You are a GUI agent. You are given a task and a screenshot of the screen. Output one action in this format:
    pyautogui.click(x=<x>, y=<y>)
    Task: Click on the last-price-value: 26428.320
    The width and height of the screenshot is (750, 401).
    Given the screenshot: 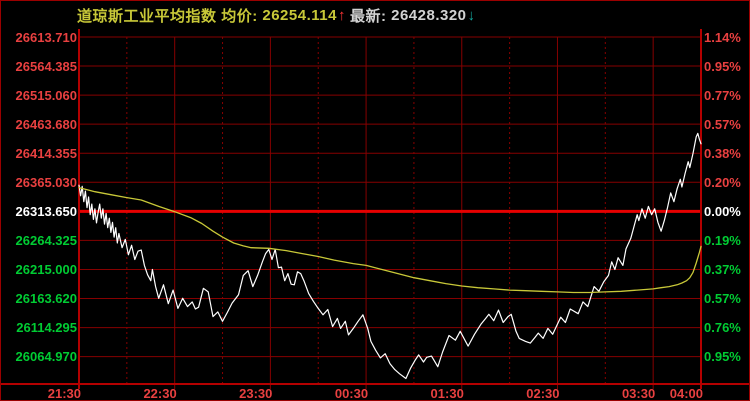 What is the action you would take?
    pyautogui.click(x=429, y=15)
    